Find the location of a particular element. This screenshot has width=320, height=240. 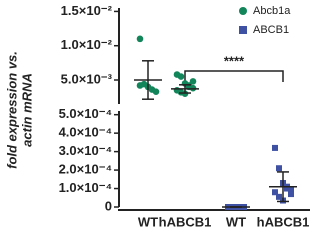

y-tick-label: 5.0×10⁻⁴ is located at coordinates (85, 113).